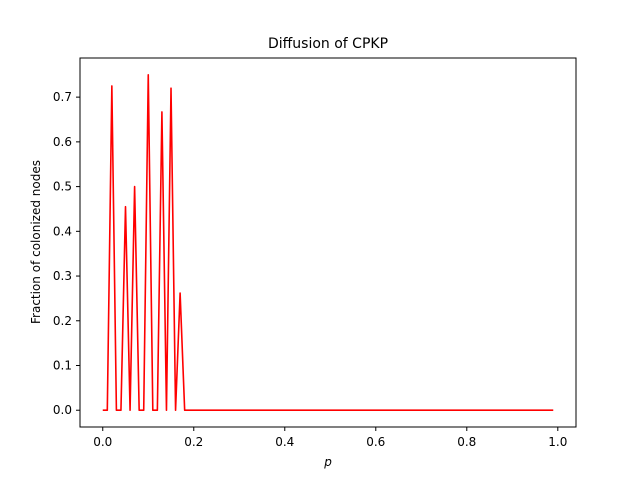  I want to click on y-tick-label: 0.1, so click(62, 366).